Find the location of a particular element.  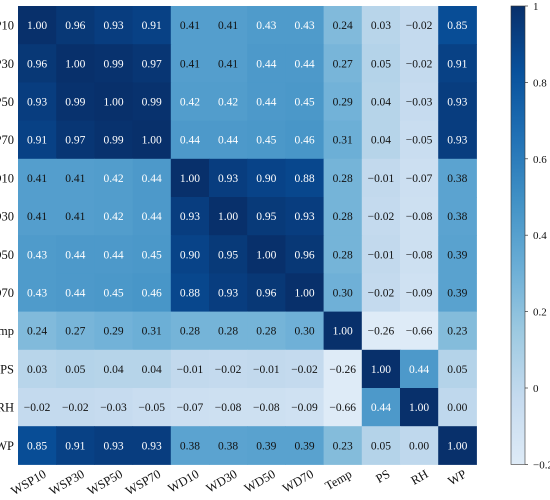

cell-value-label: 0.95 is located at coordinates (266, 217).